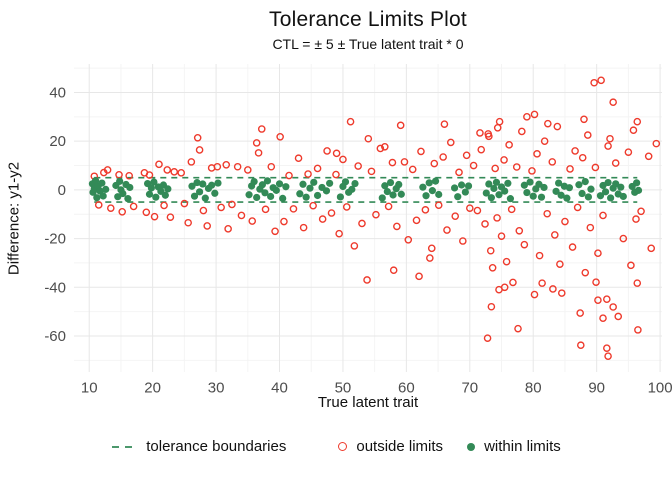 Image resolution: width=672 pixels, height=480 pixels. I want to click on legend-label: tolerance boundaries, so click(216, 446).